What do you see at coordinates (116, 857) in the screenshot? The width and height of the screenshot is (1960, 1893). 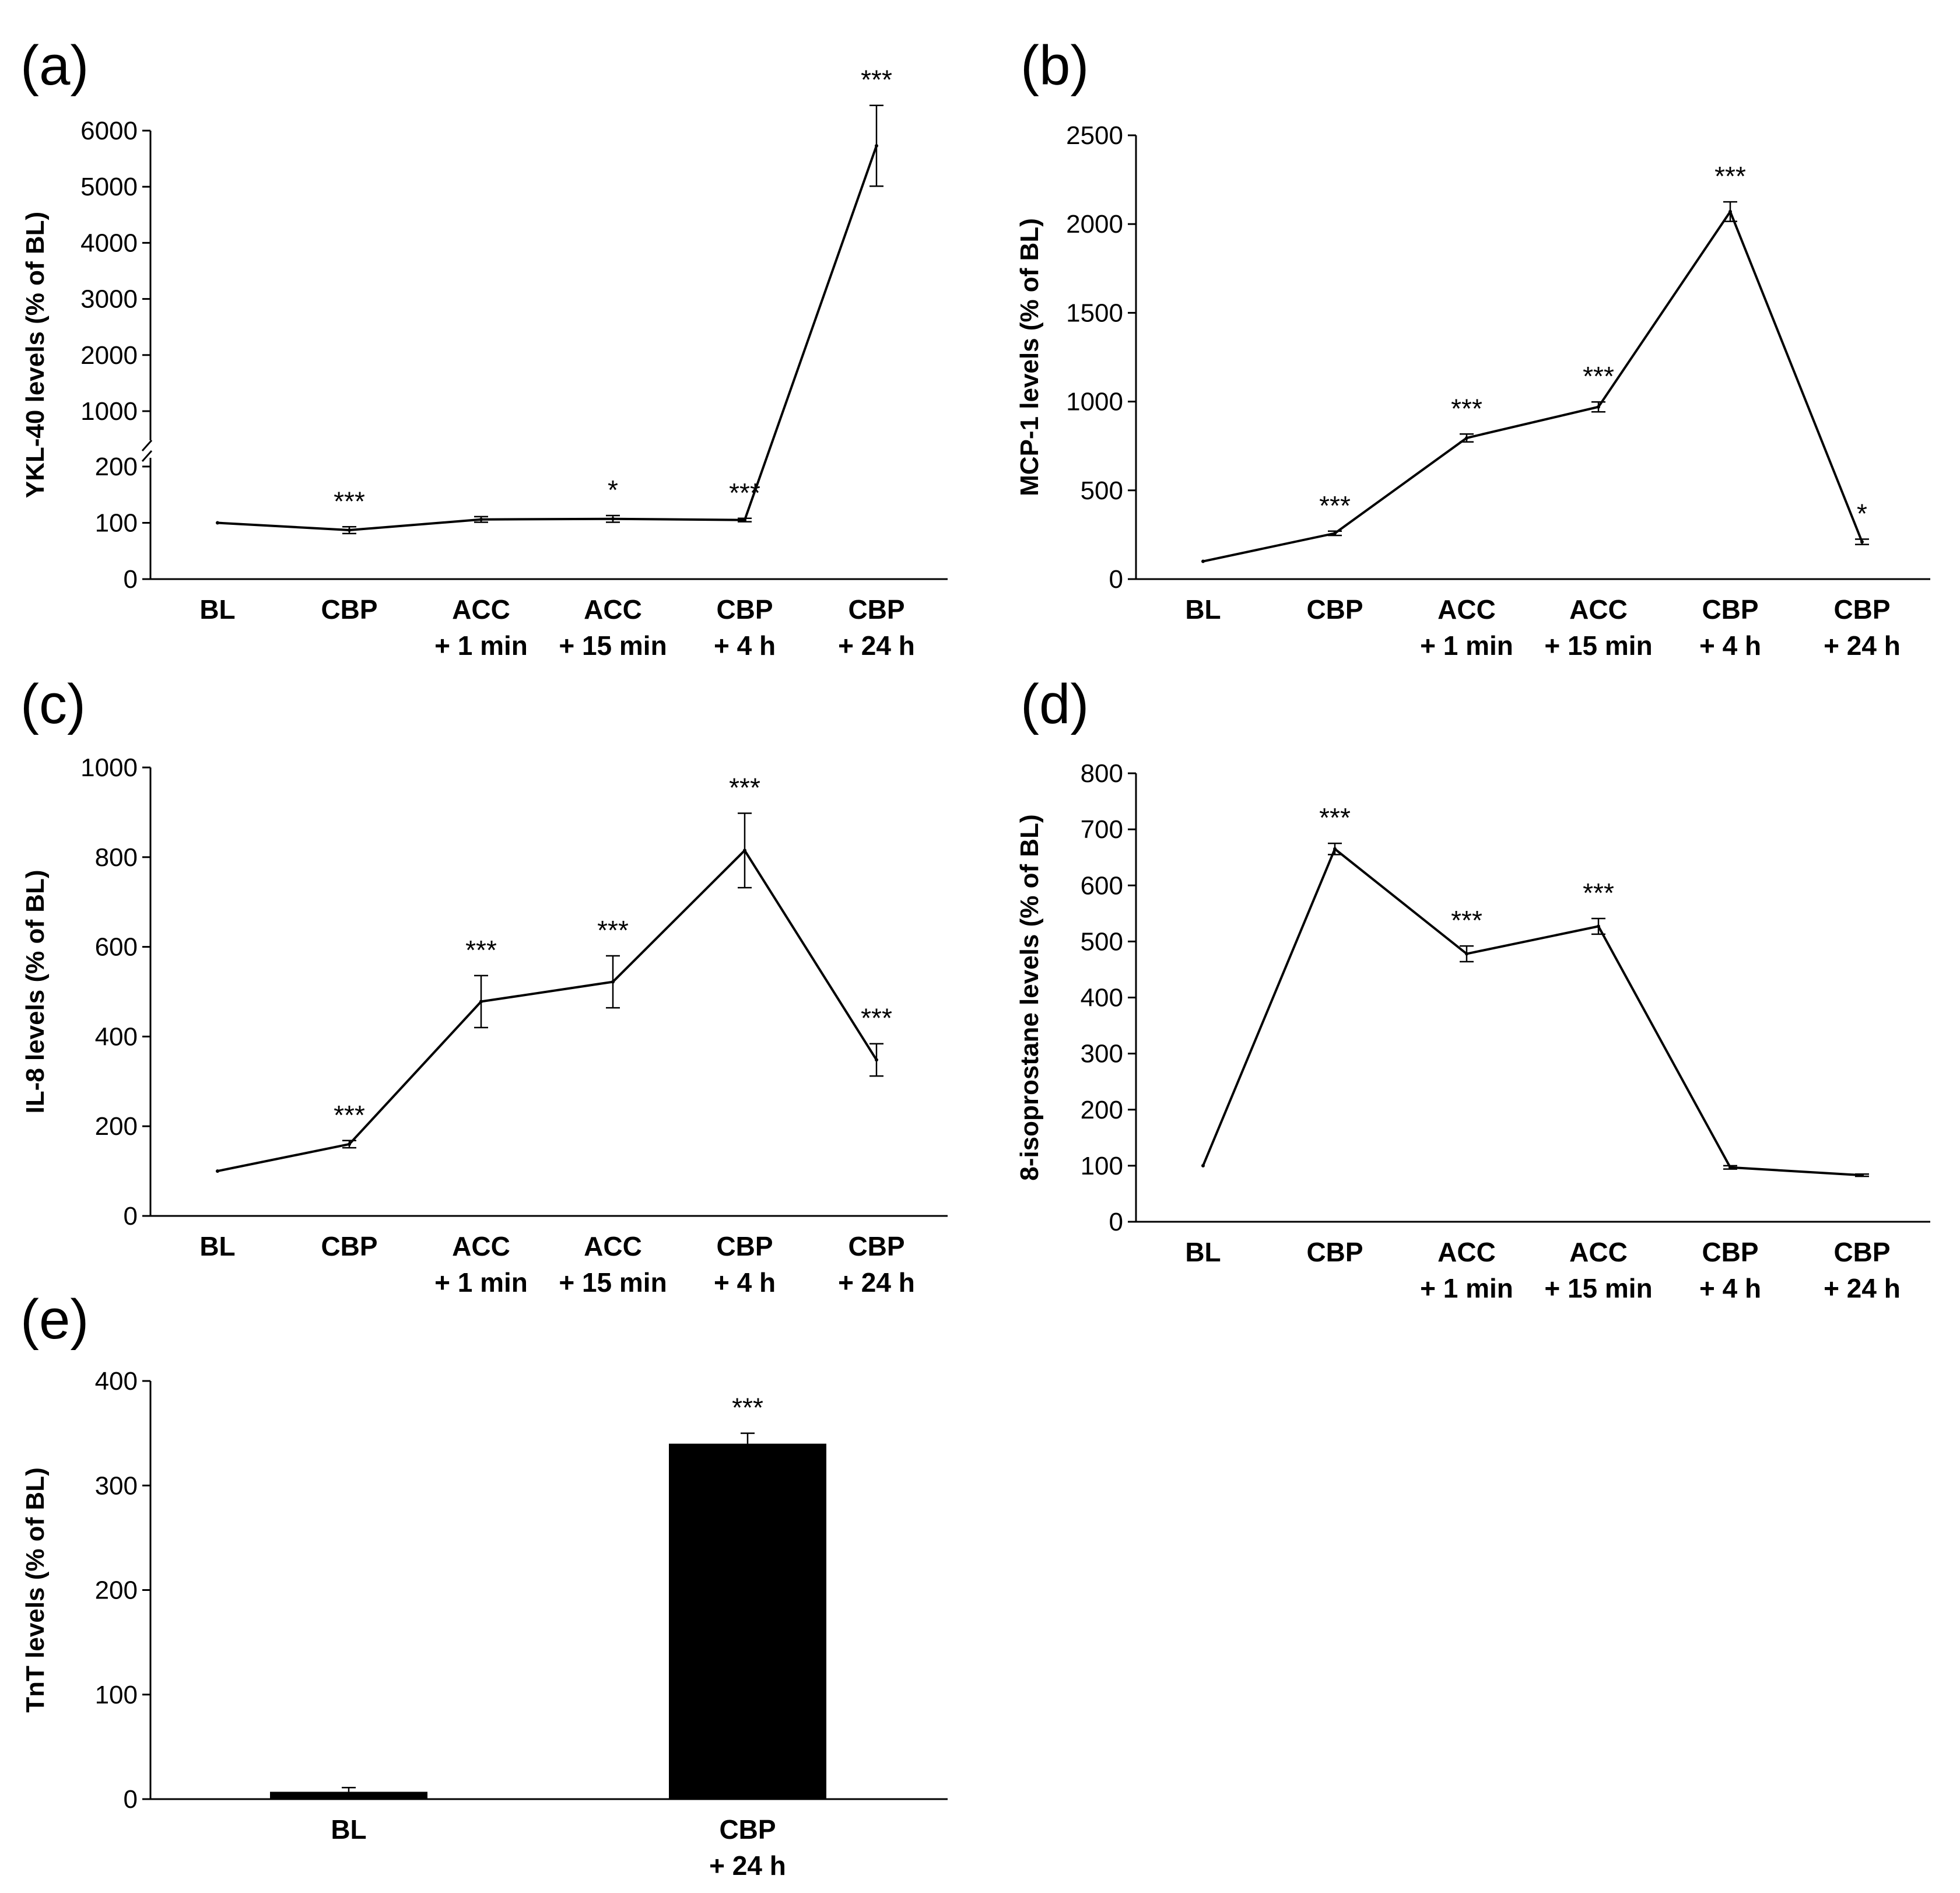 I see `y-tick-label: 800` at bounding box center [116, 857].